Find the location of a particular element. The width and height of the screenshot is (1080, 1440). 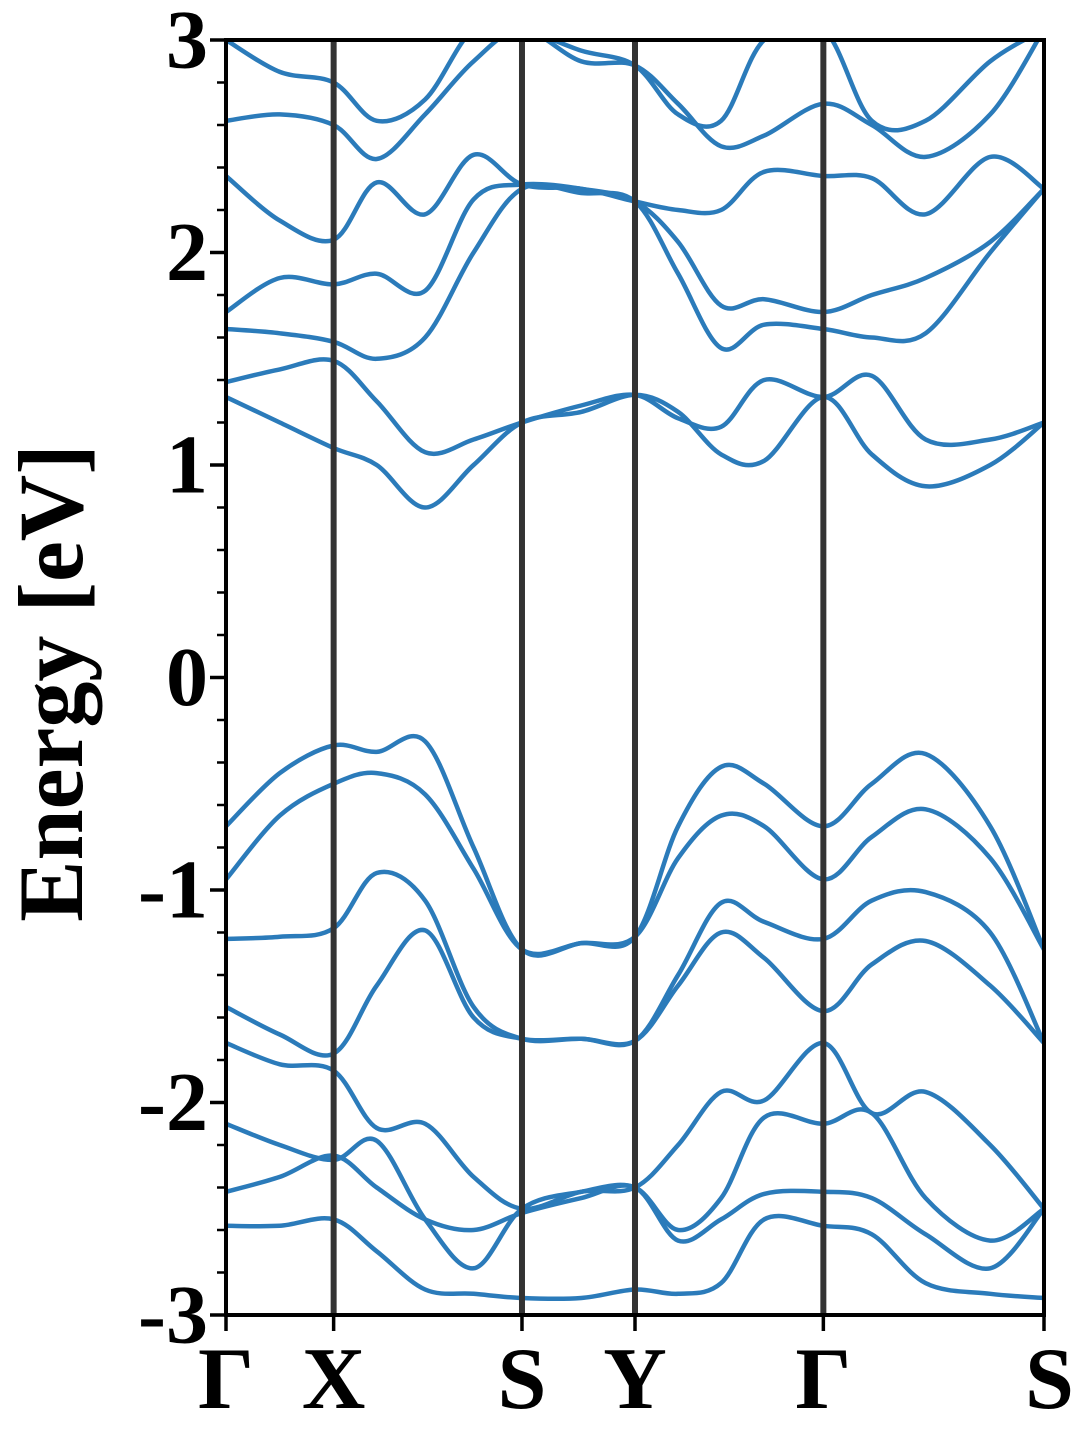

kpoint-label-4: Y is located at coordinates (635, 1379).